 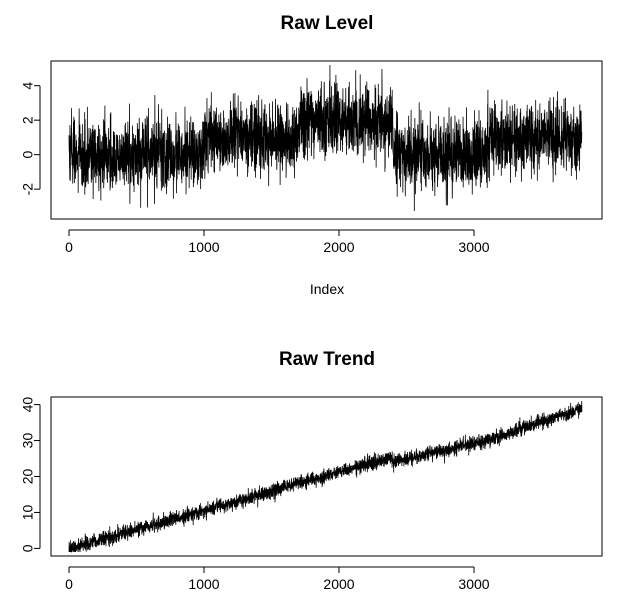 I want to click on chart-title-raw-level: Raw Level, so click(x=327, y=23).